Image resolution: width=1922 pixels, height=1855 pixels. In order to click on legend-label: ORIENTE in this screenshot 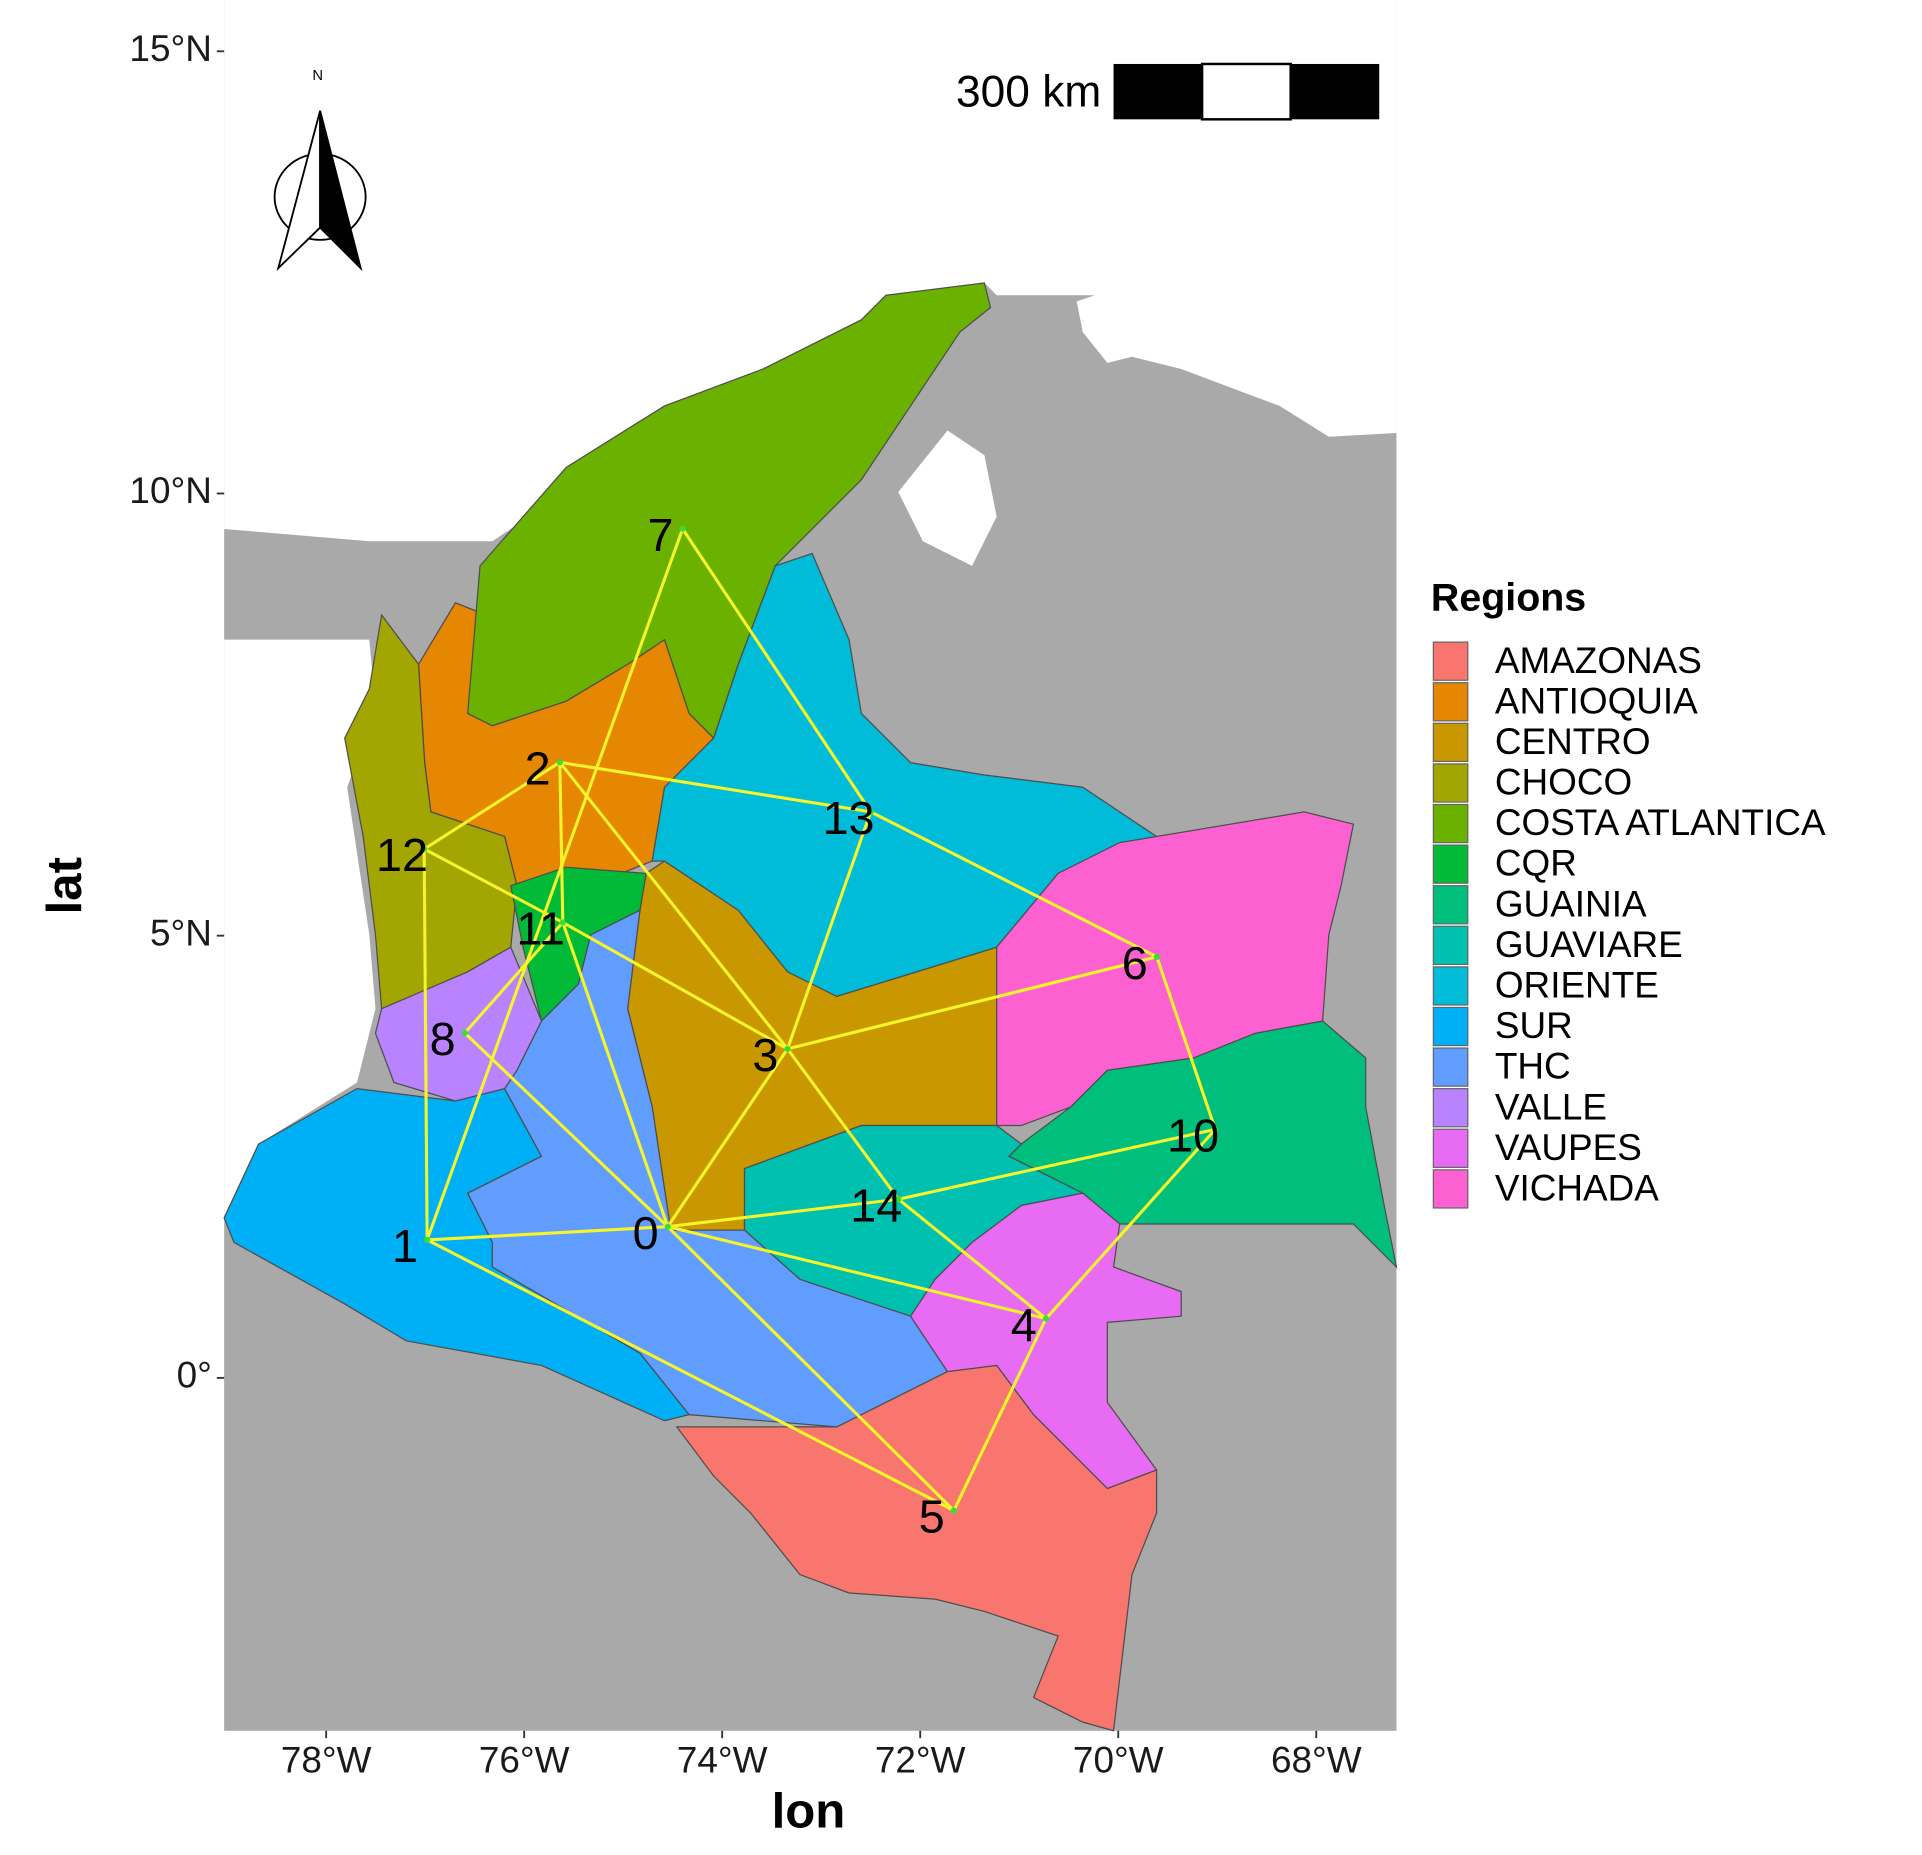, I will do `click(1577, 985)`.